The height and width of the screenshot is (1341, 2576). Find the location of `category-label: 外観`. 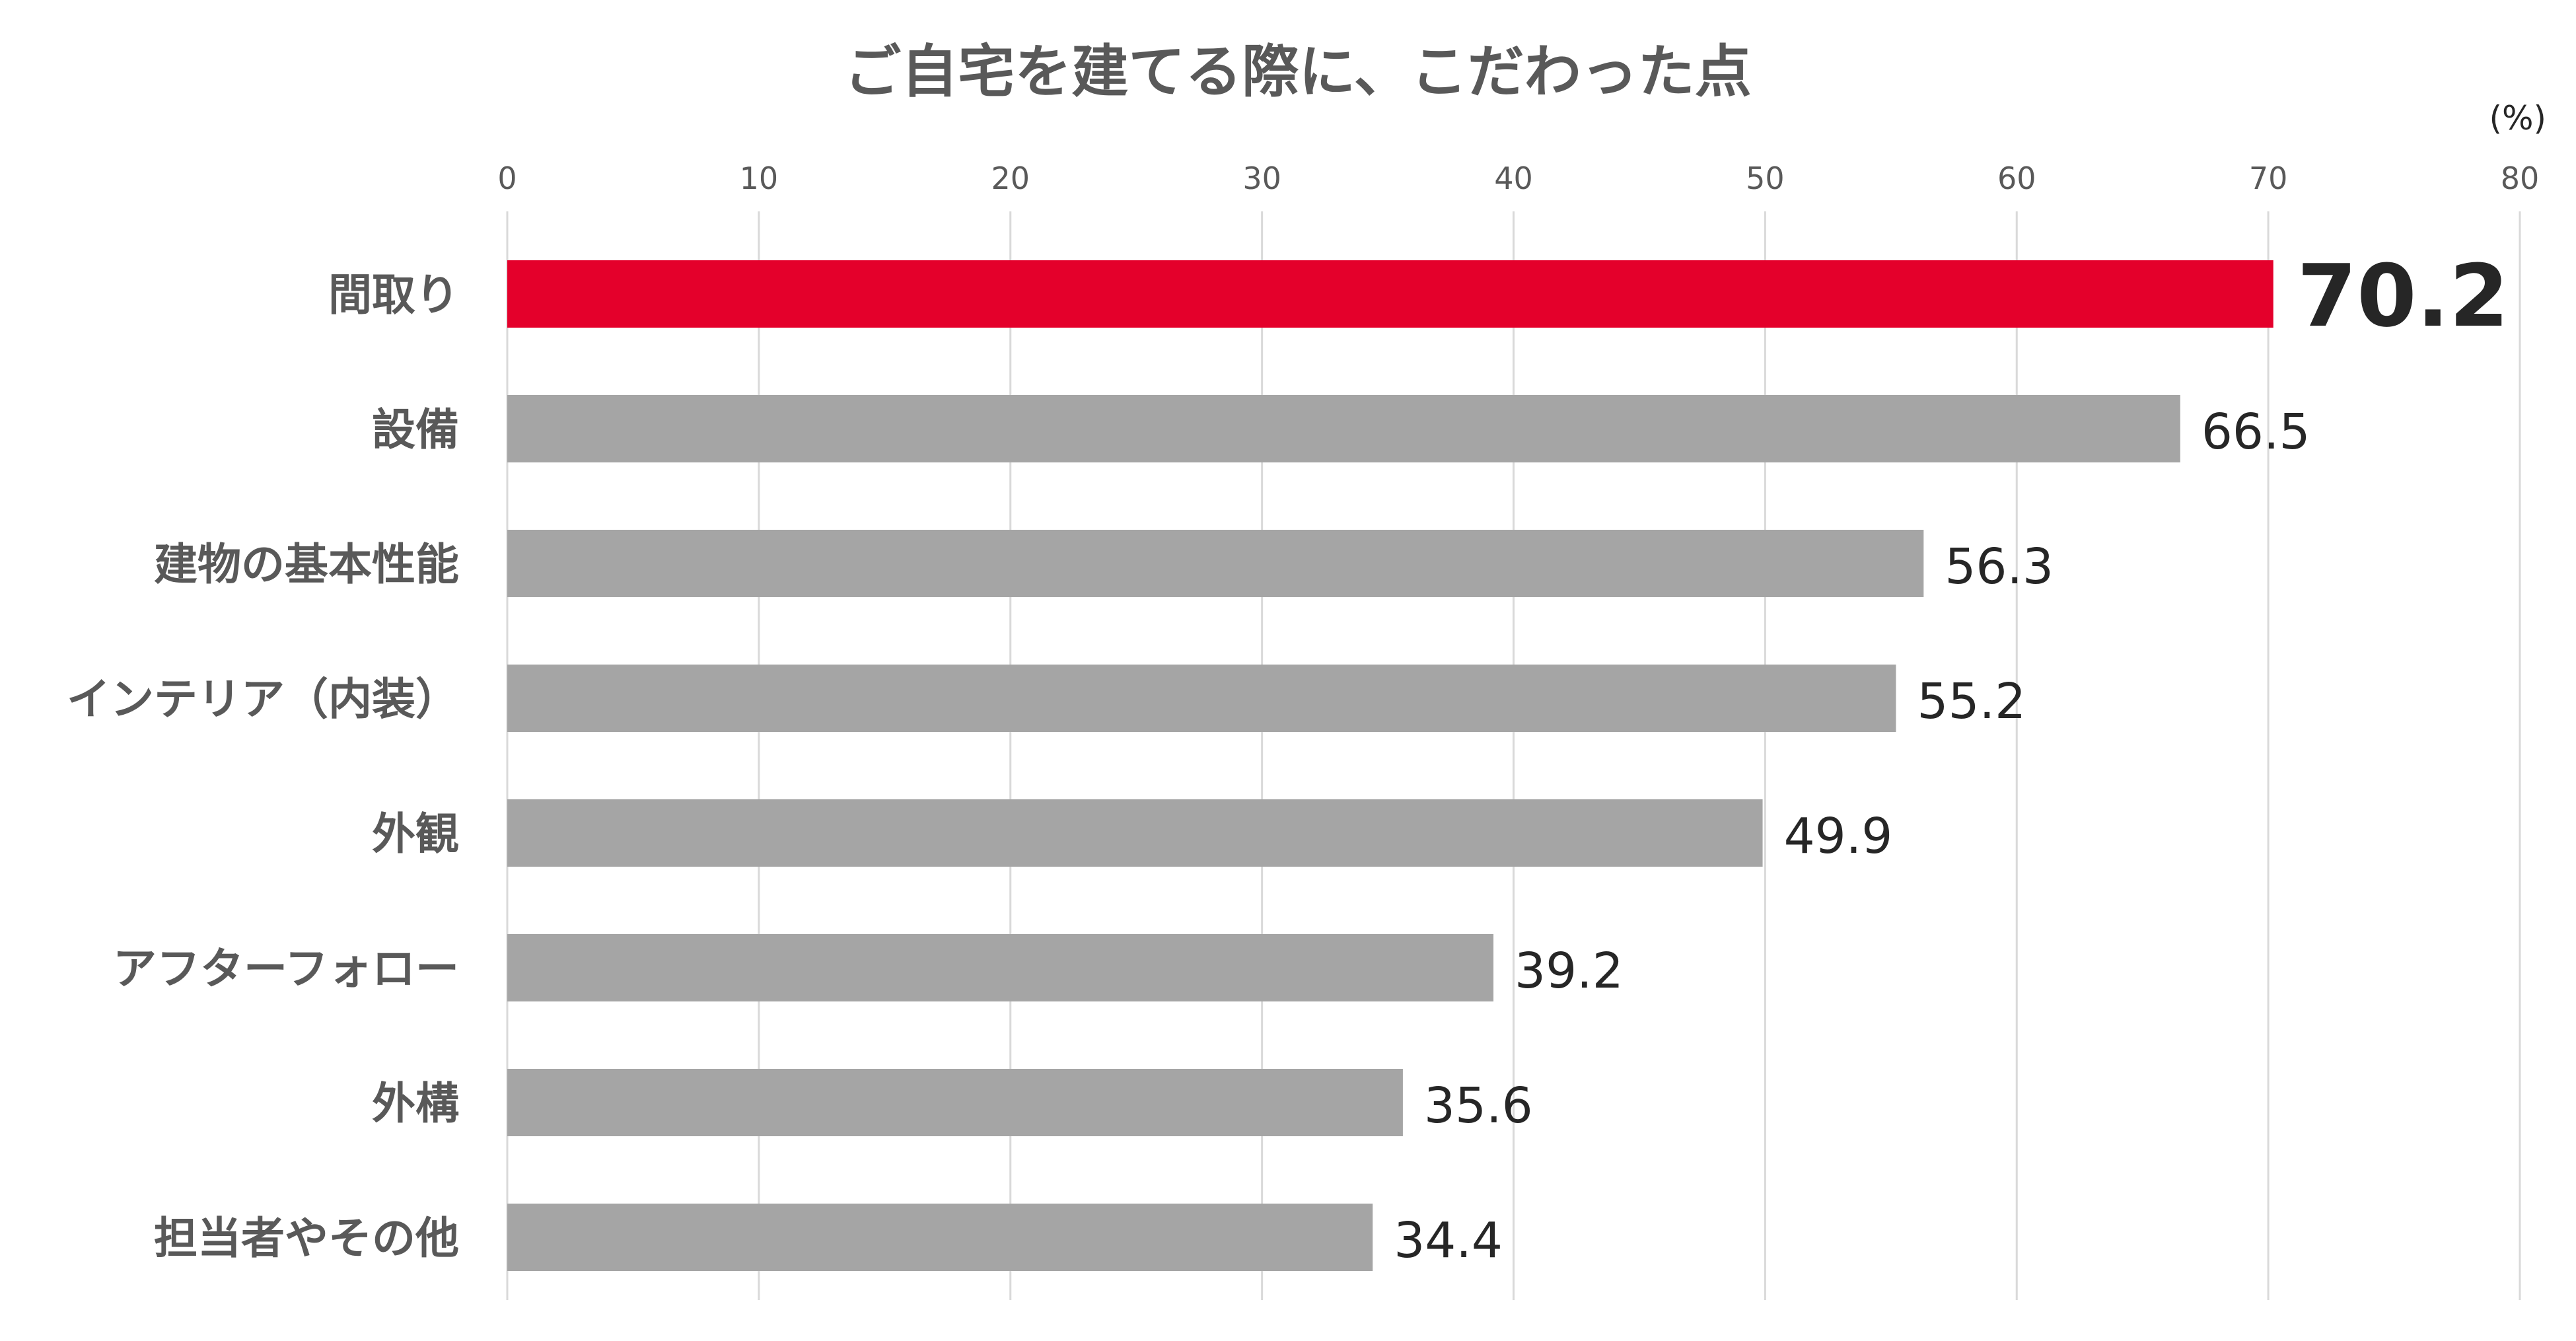

category-label: 外観 is located at coordinates (416, 834).